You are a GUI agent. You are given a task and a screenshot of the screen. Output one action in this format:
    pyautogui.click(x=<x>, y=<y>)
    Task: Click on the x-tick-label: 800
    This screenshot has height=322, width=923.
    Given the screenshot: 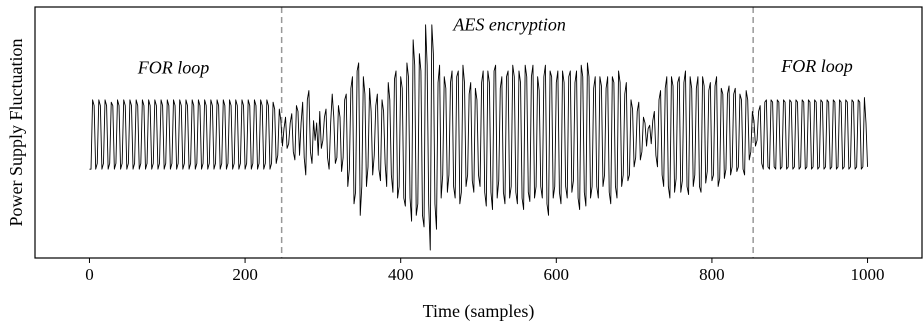 What is the action you would take?
    pyautogui.click(x=712, y=274)
    